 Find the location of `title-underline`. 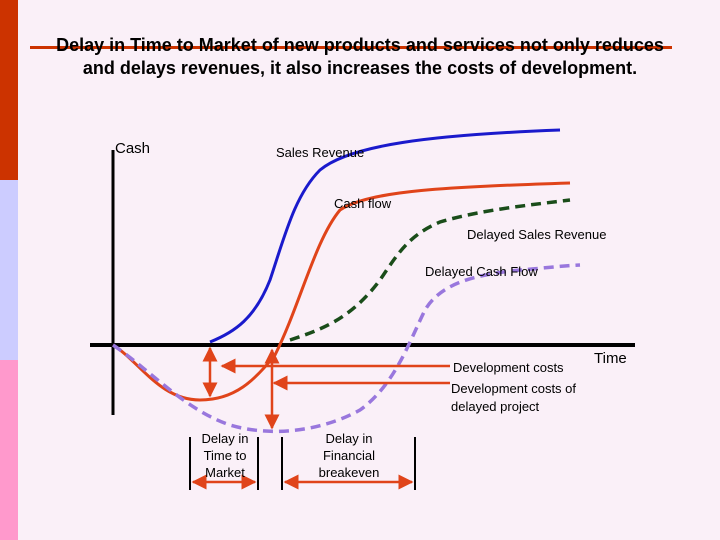

title-underline is located at coordinates (351, 47).